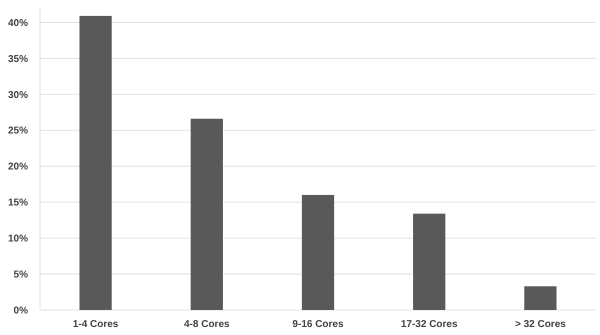  I want to click on y-tick-label: 10%, so click(18, 239).